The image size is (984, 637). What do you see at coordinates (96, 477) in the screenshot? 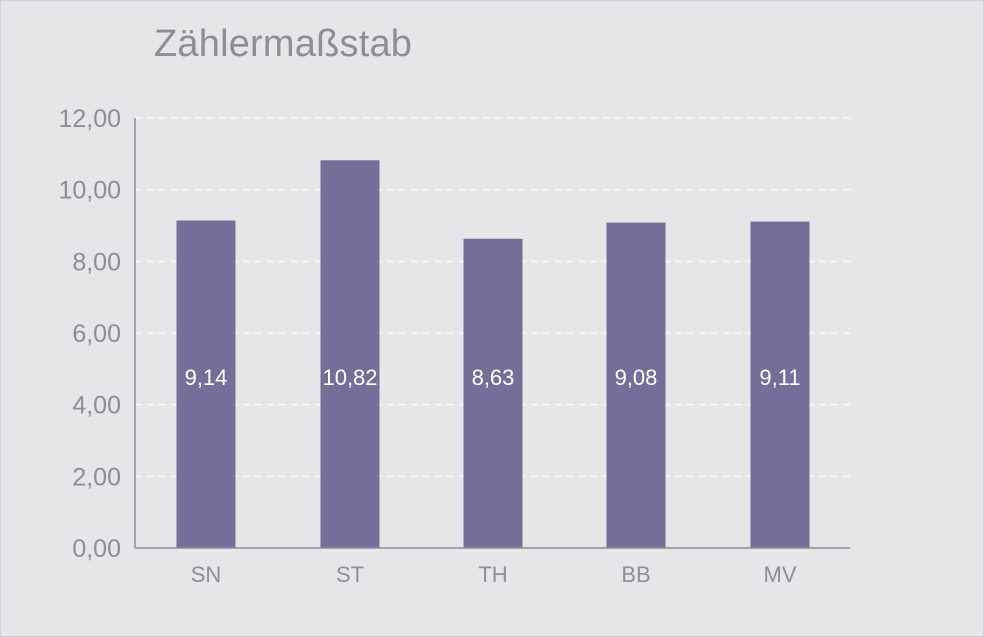
I see `y-tick-label: 2,00` at bounding box center [96, 477].